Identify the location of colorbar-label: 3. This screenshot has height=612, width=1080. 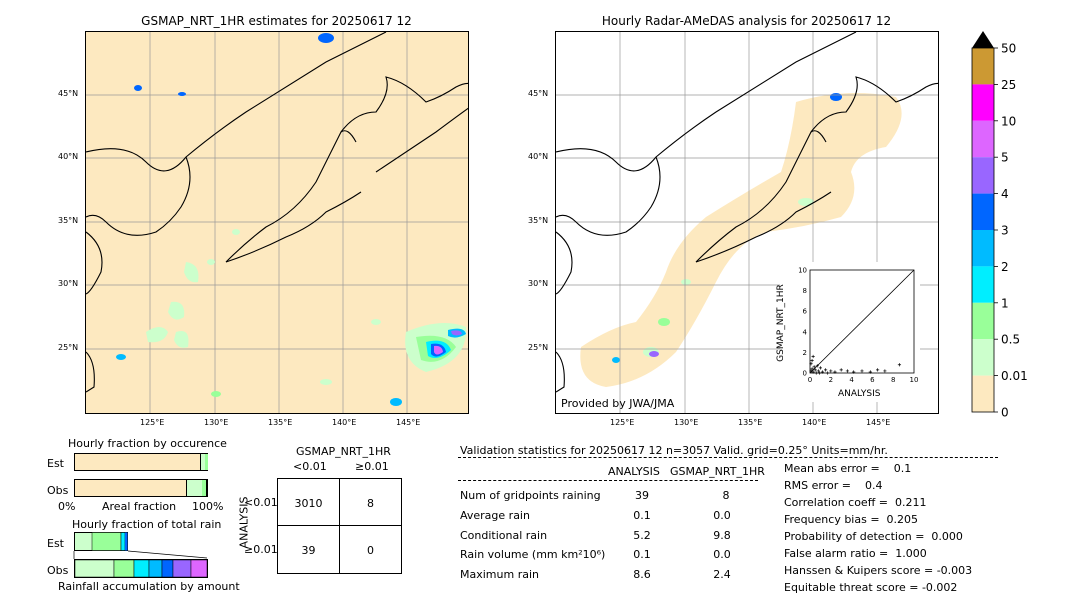
(1005, 231).